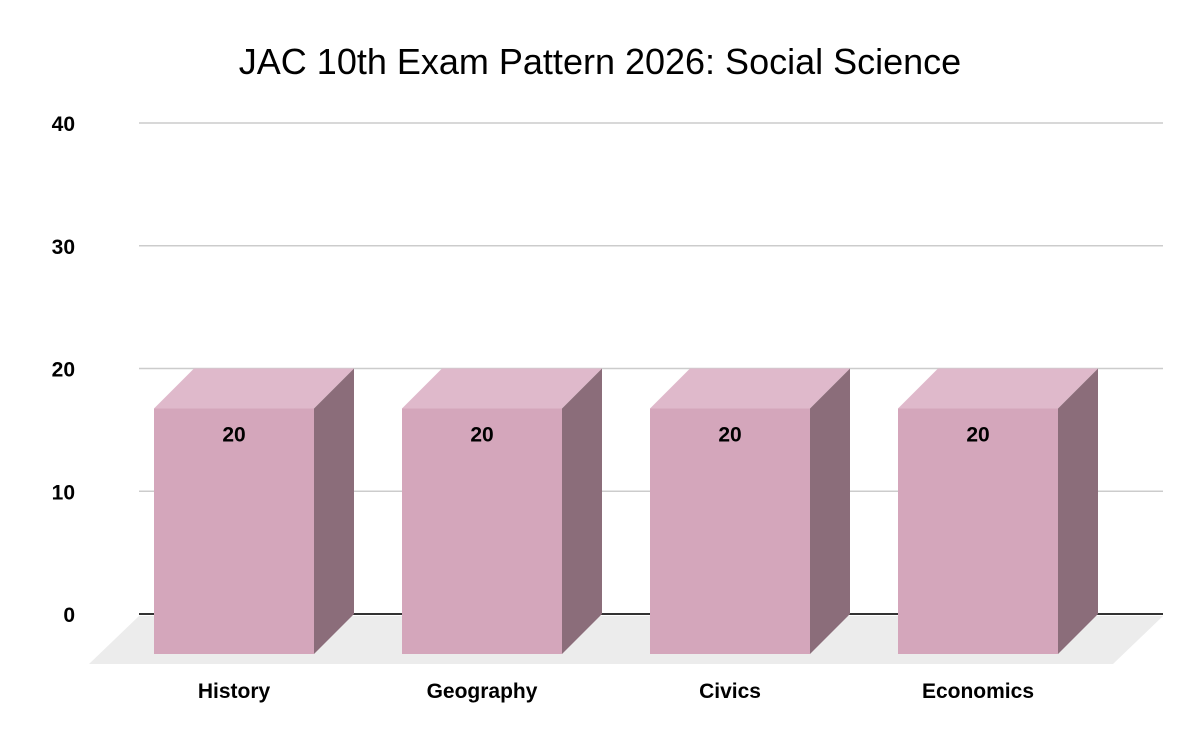  Describe the element at coordinates (63, 247) in the screenshot. I see `y-tick-label: 30` at that location.